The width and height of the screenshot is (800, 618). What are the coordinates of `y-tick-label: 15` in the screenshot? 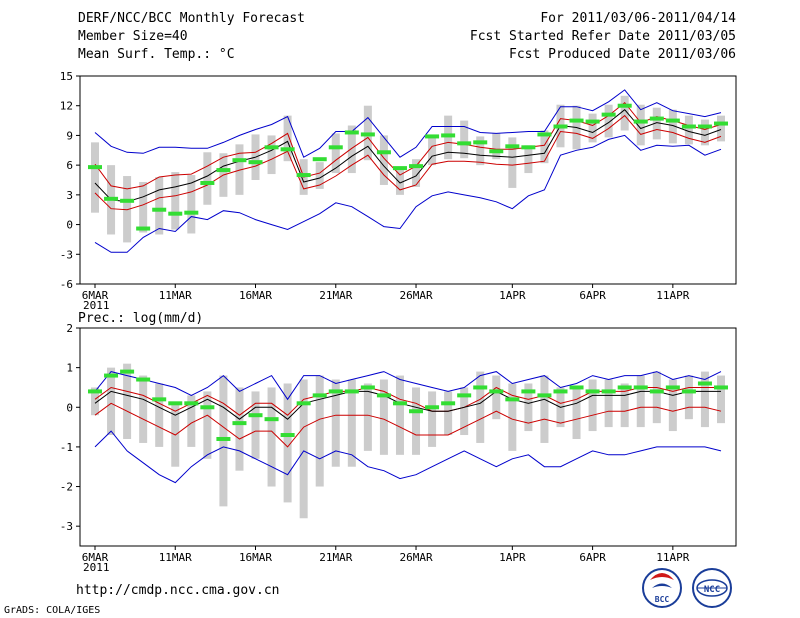 It's located at (66, 76).